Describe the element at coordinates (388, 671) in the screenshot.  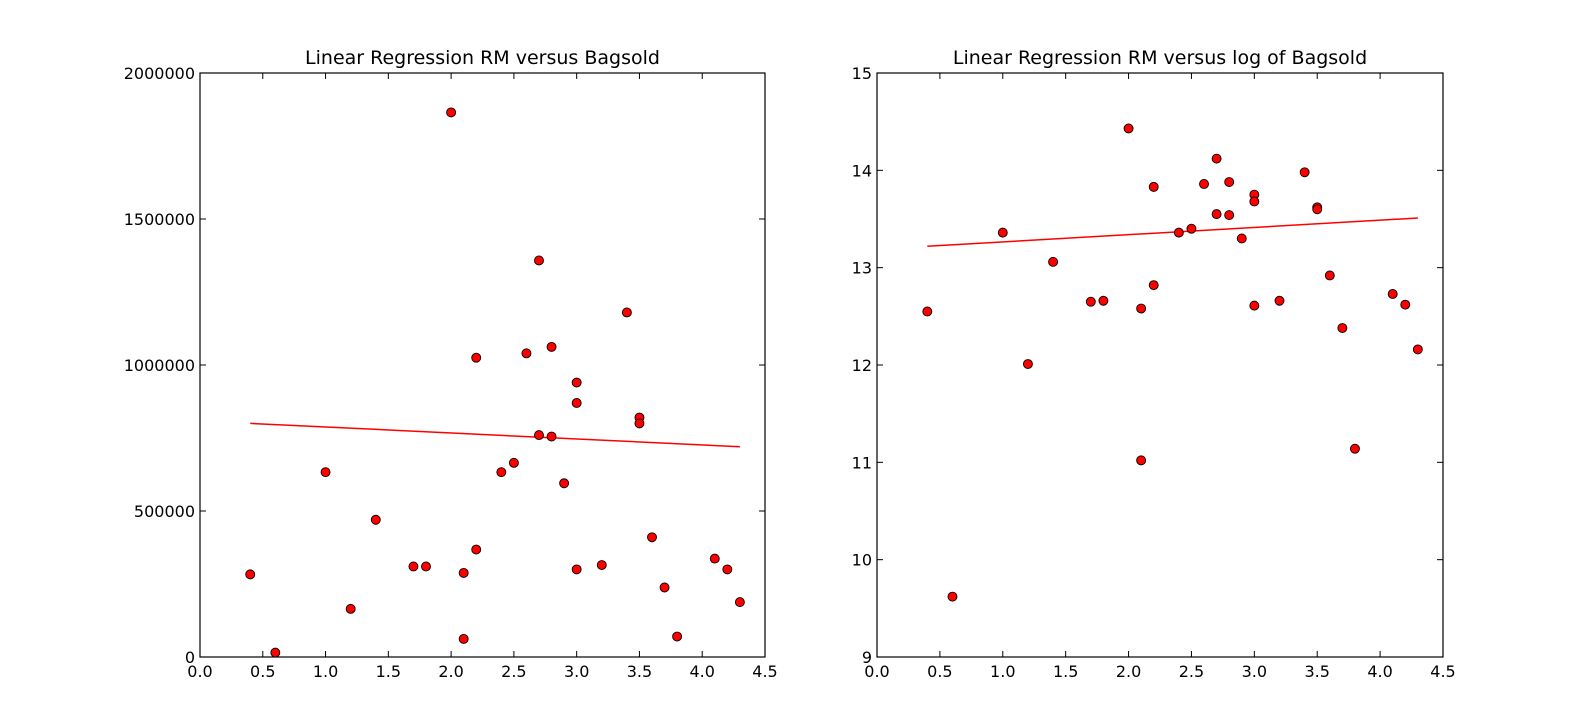
I see `x-tick-label: 1.5` at that location.